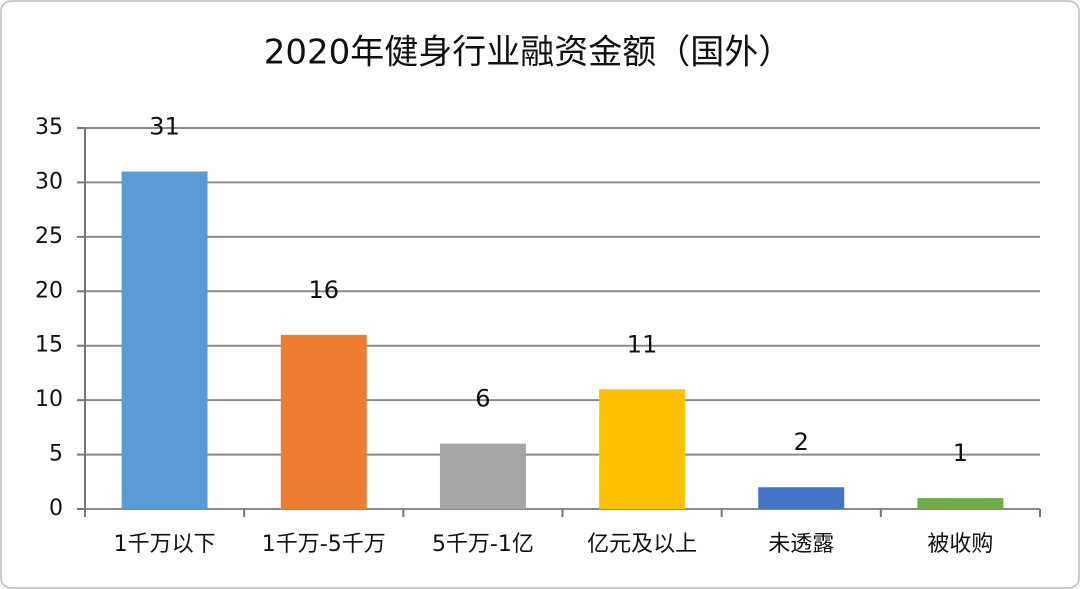  What do you see at coordinates (801, 442) in the screenshot?
I see `data-label: 2` at bounding box center [801, 442].